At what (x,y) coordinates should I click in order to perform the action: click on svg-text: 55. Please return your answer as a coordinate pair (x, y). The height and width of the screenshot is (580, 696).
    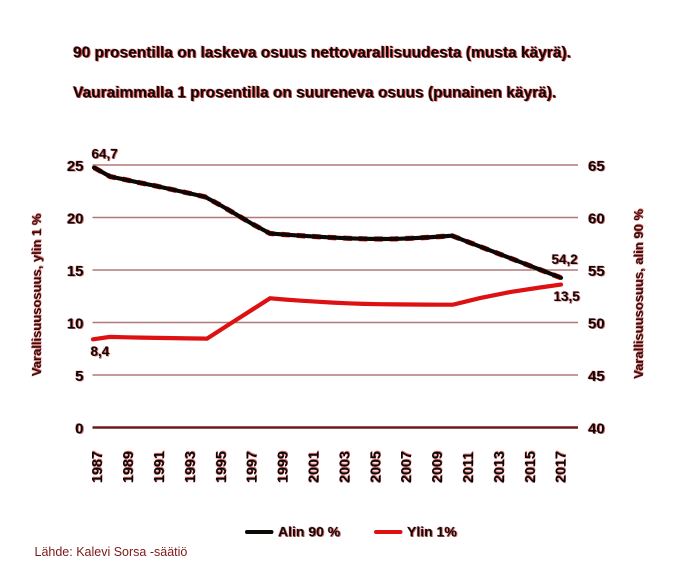
    Looking at the image, I should click on (596, 271).